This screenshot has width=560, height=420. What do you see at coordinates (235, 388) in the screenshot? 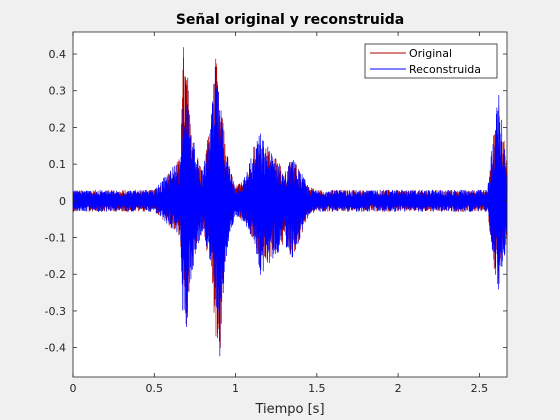
I see `x-tick-label: 1` at bounding box center [235, 388].